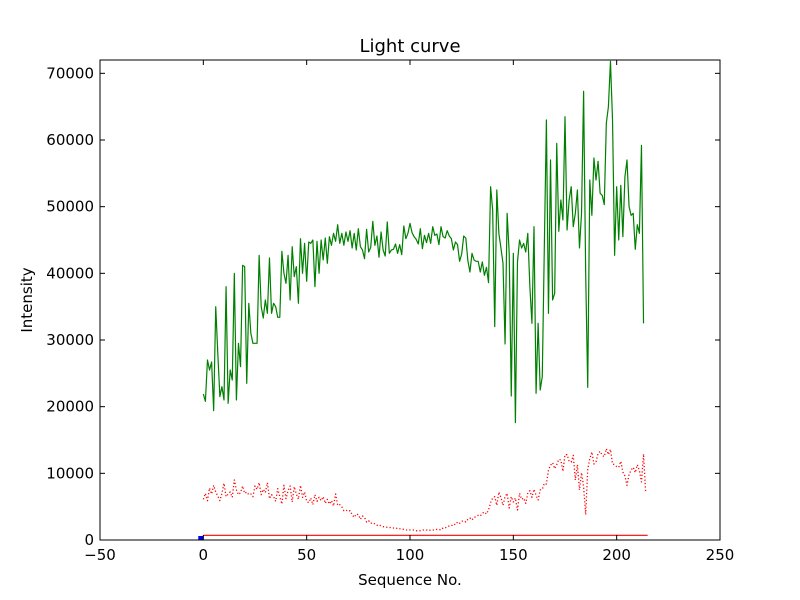 The width and height of the screenshot is (800, 600). I want to click on y-axis-title: Intensity, so click(27, 299).